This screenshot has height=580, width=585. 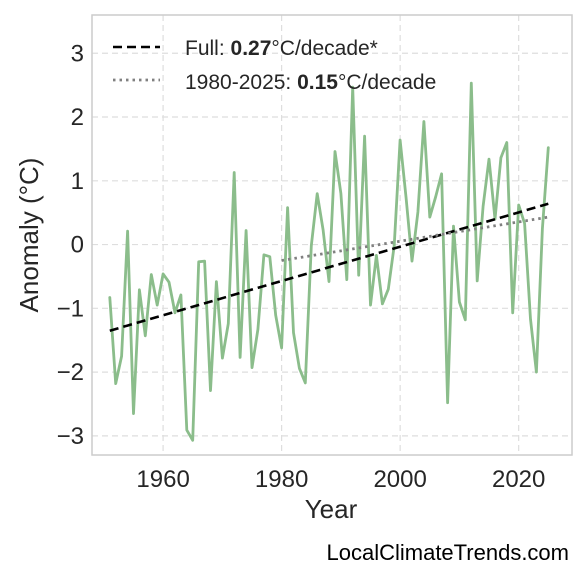 I want to click on y-tick-label: 2, so click(x=77, y=117).